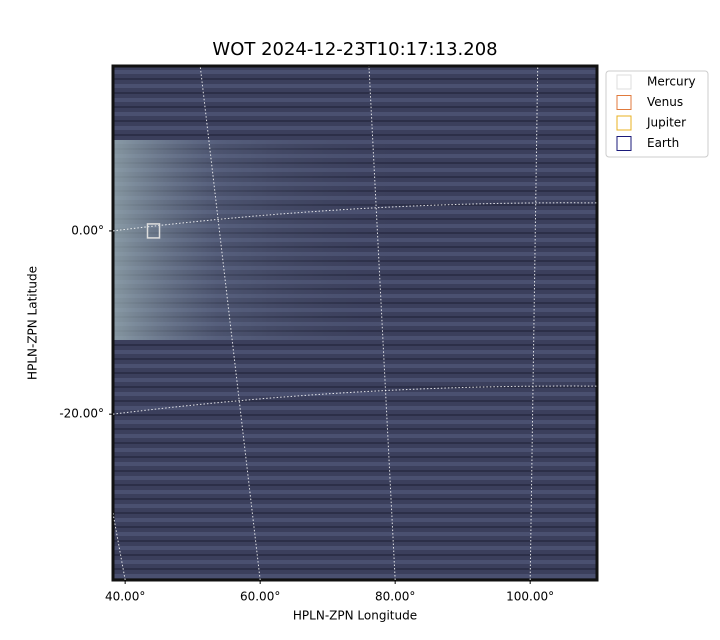 This screenshot has width=720, height=640. What do you see at coordinates (671, 82) in the screenshot?
I see `legend-label: Mercury` at bounding box center [671, 82].